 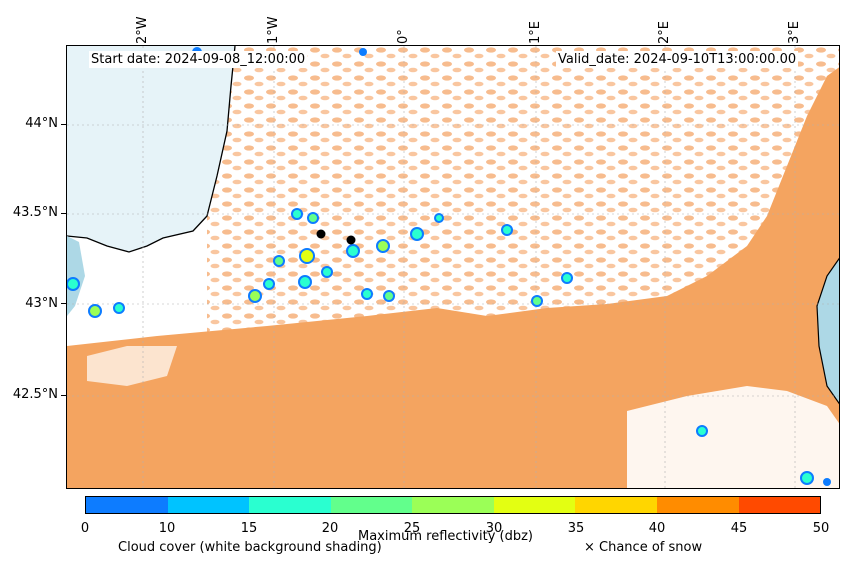 I want to click on coastline-west, so click(x=151, y=149).